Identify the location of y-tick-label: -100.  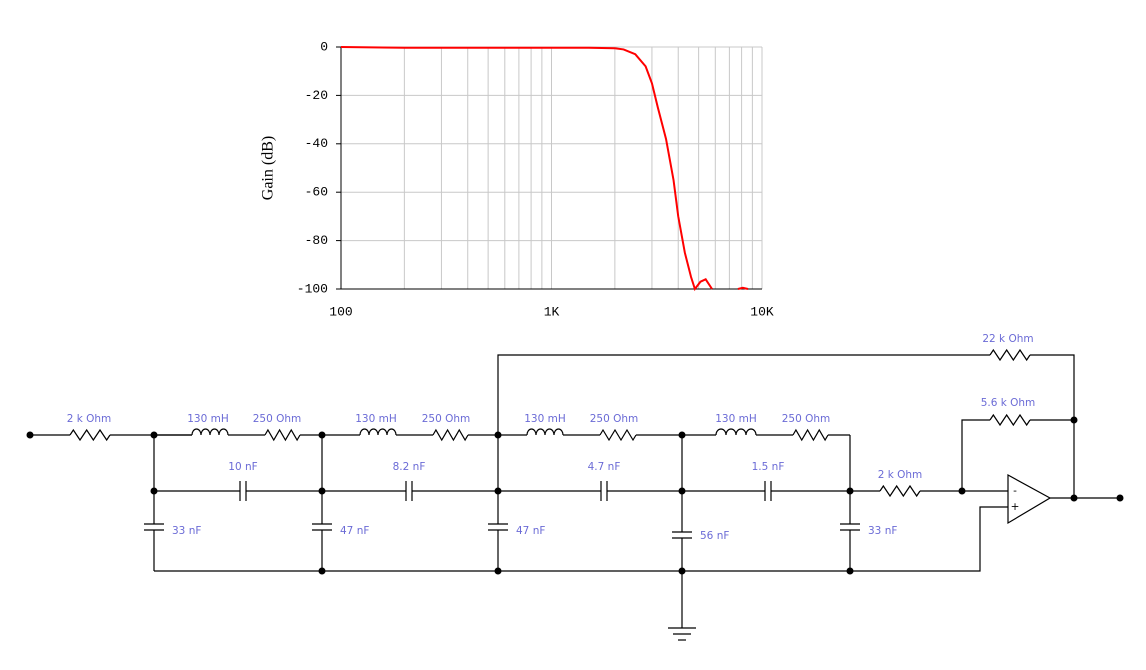
(312, 288).